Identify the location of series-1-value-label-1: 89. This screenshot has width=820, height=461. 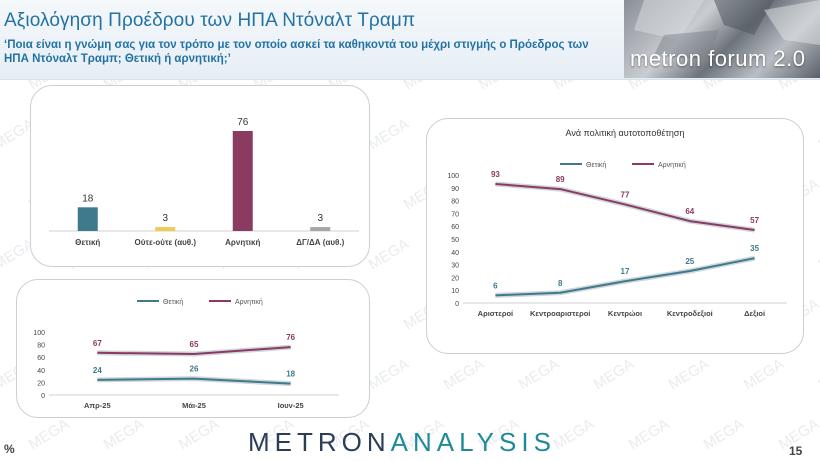
(560, 179).